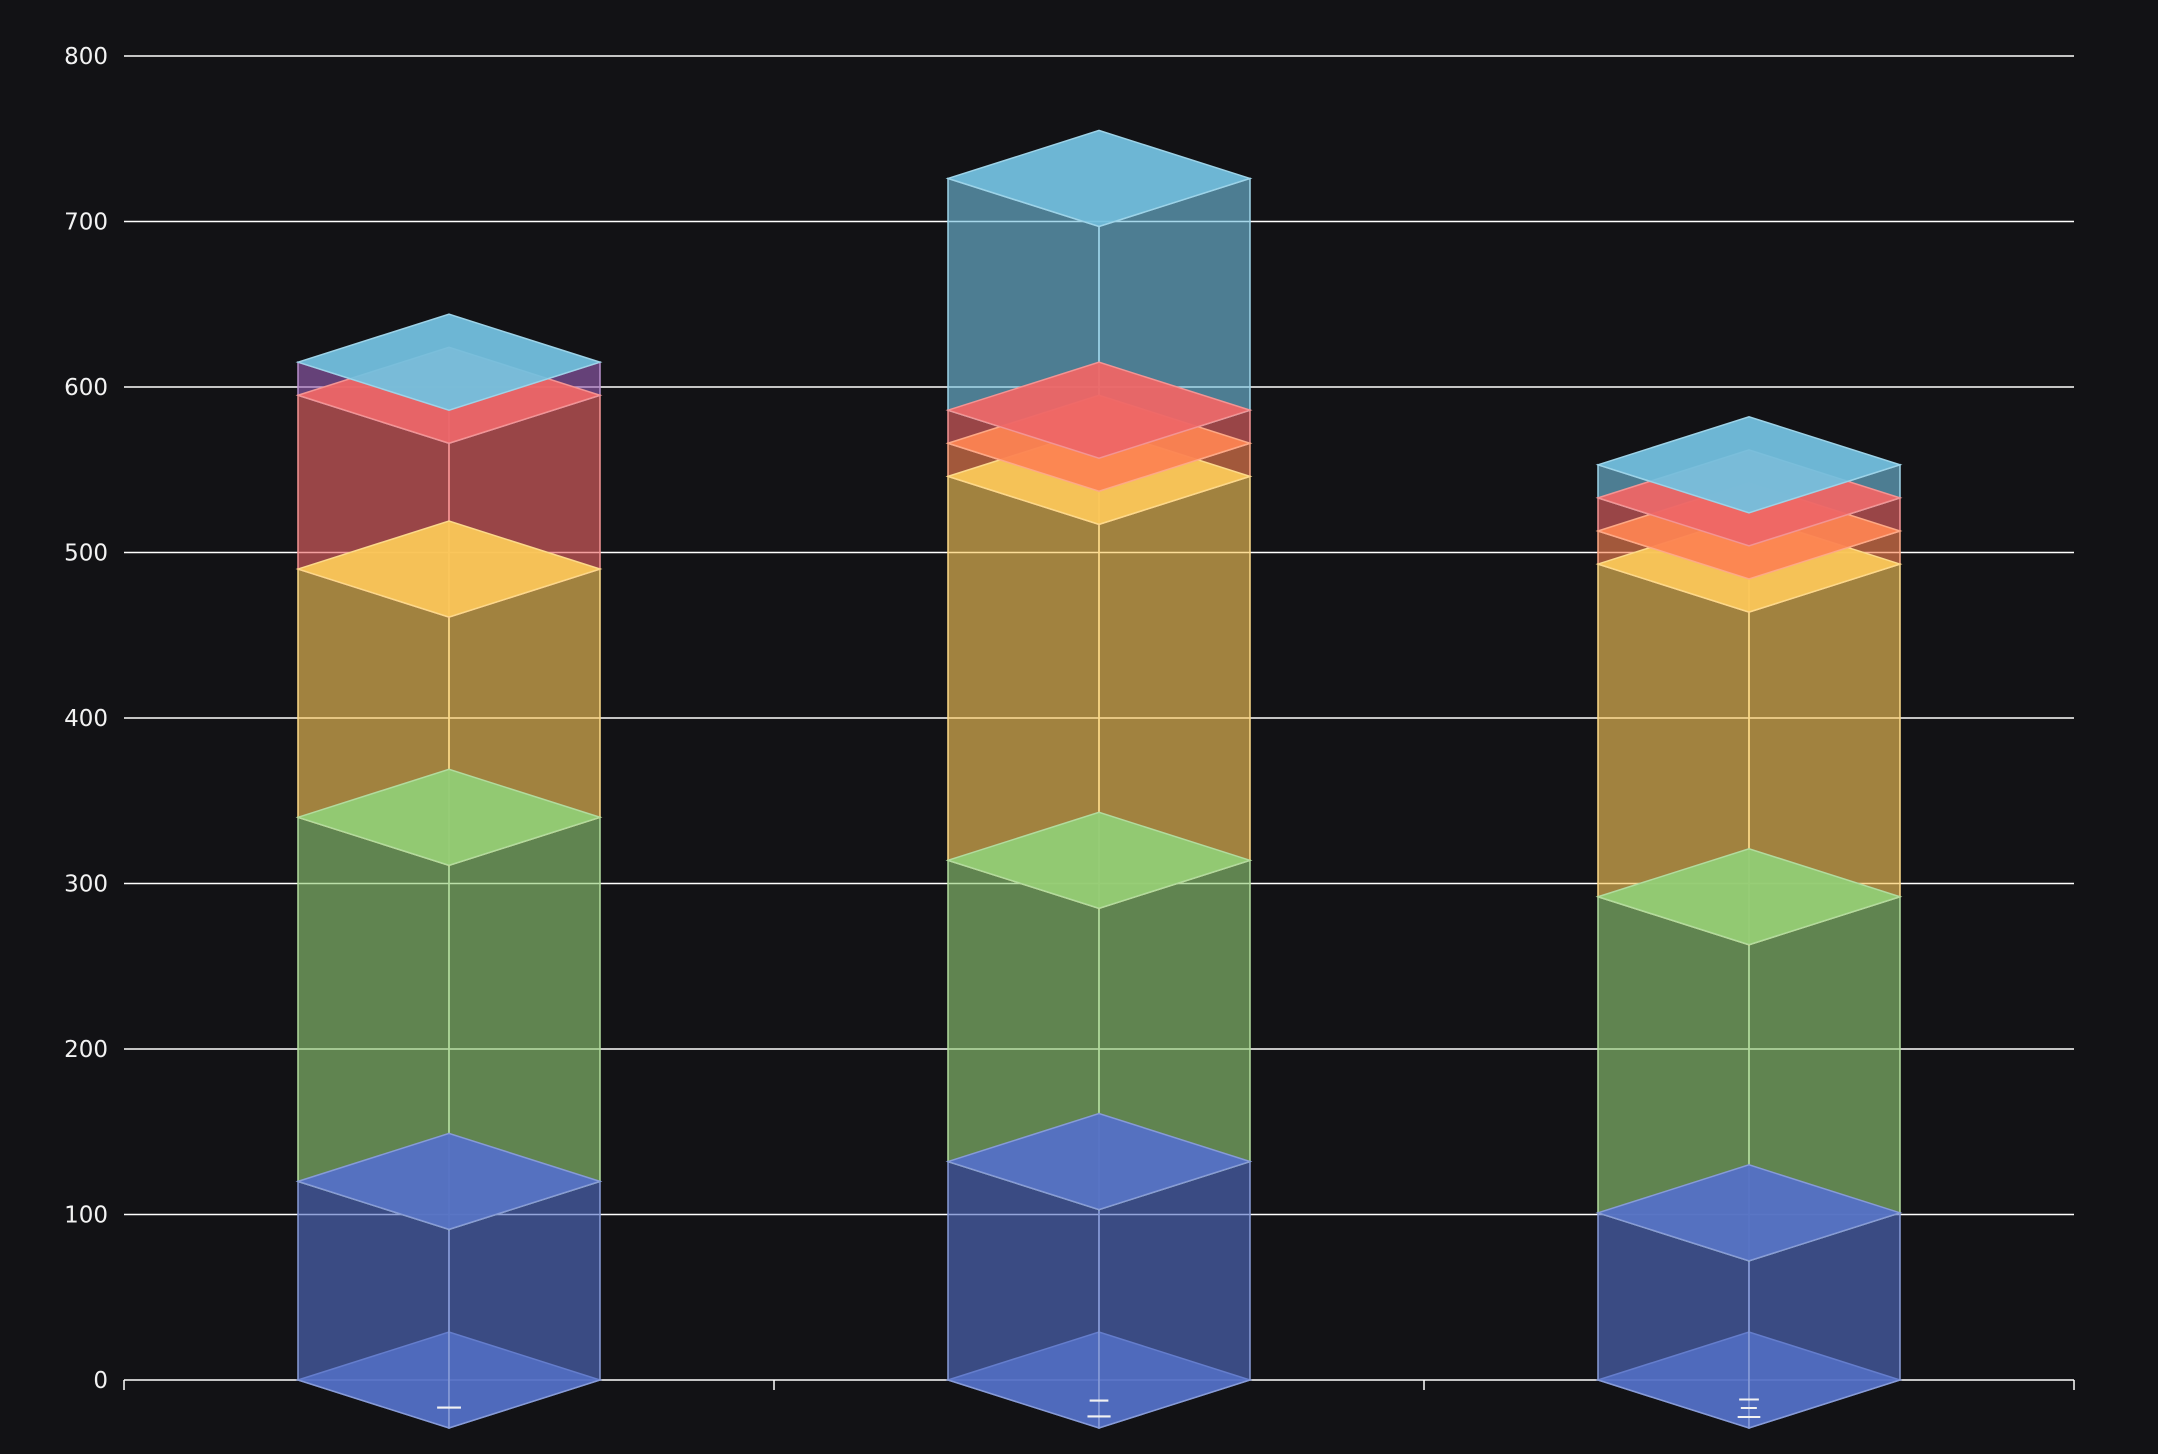 The height and width of the screenshot is (1454, 2158). What do you see at coordinates (1099, 1410) in the screenshot?
I see `x-category-label: 二` at bounding box center [1099, 1410].